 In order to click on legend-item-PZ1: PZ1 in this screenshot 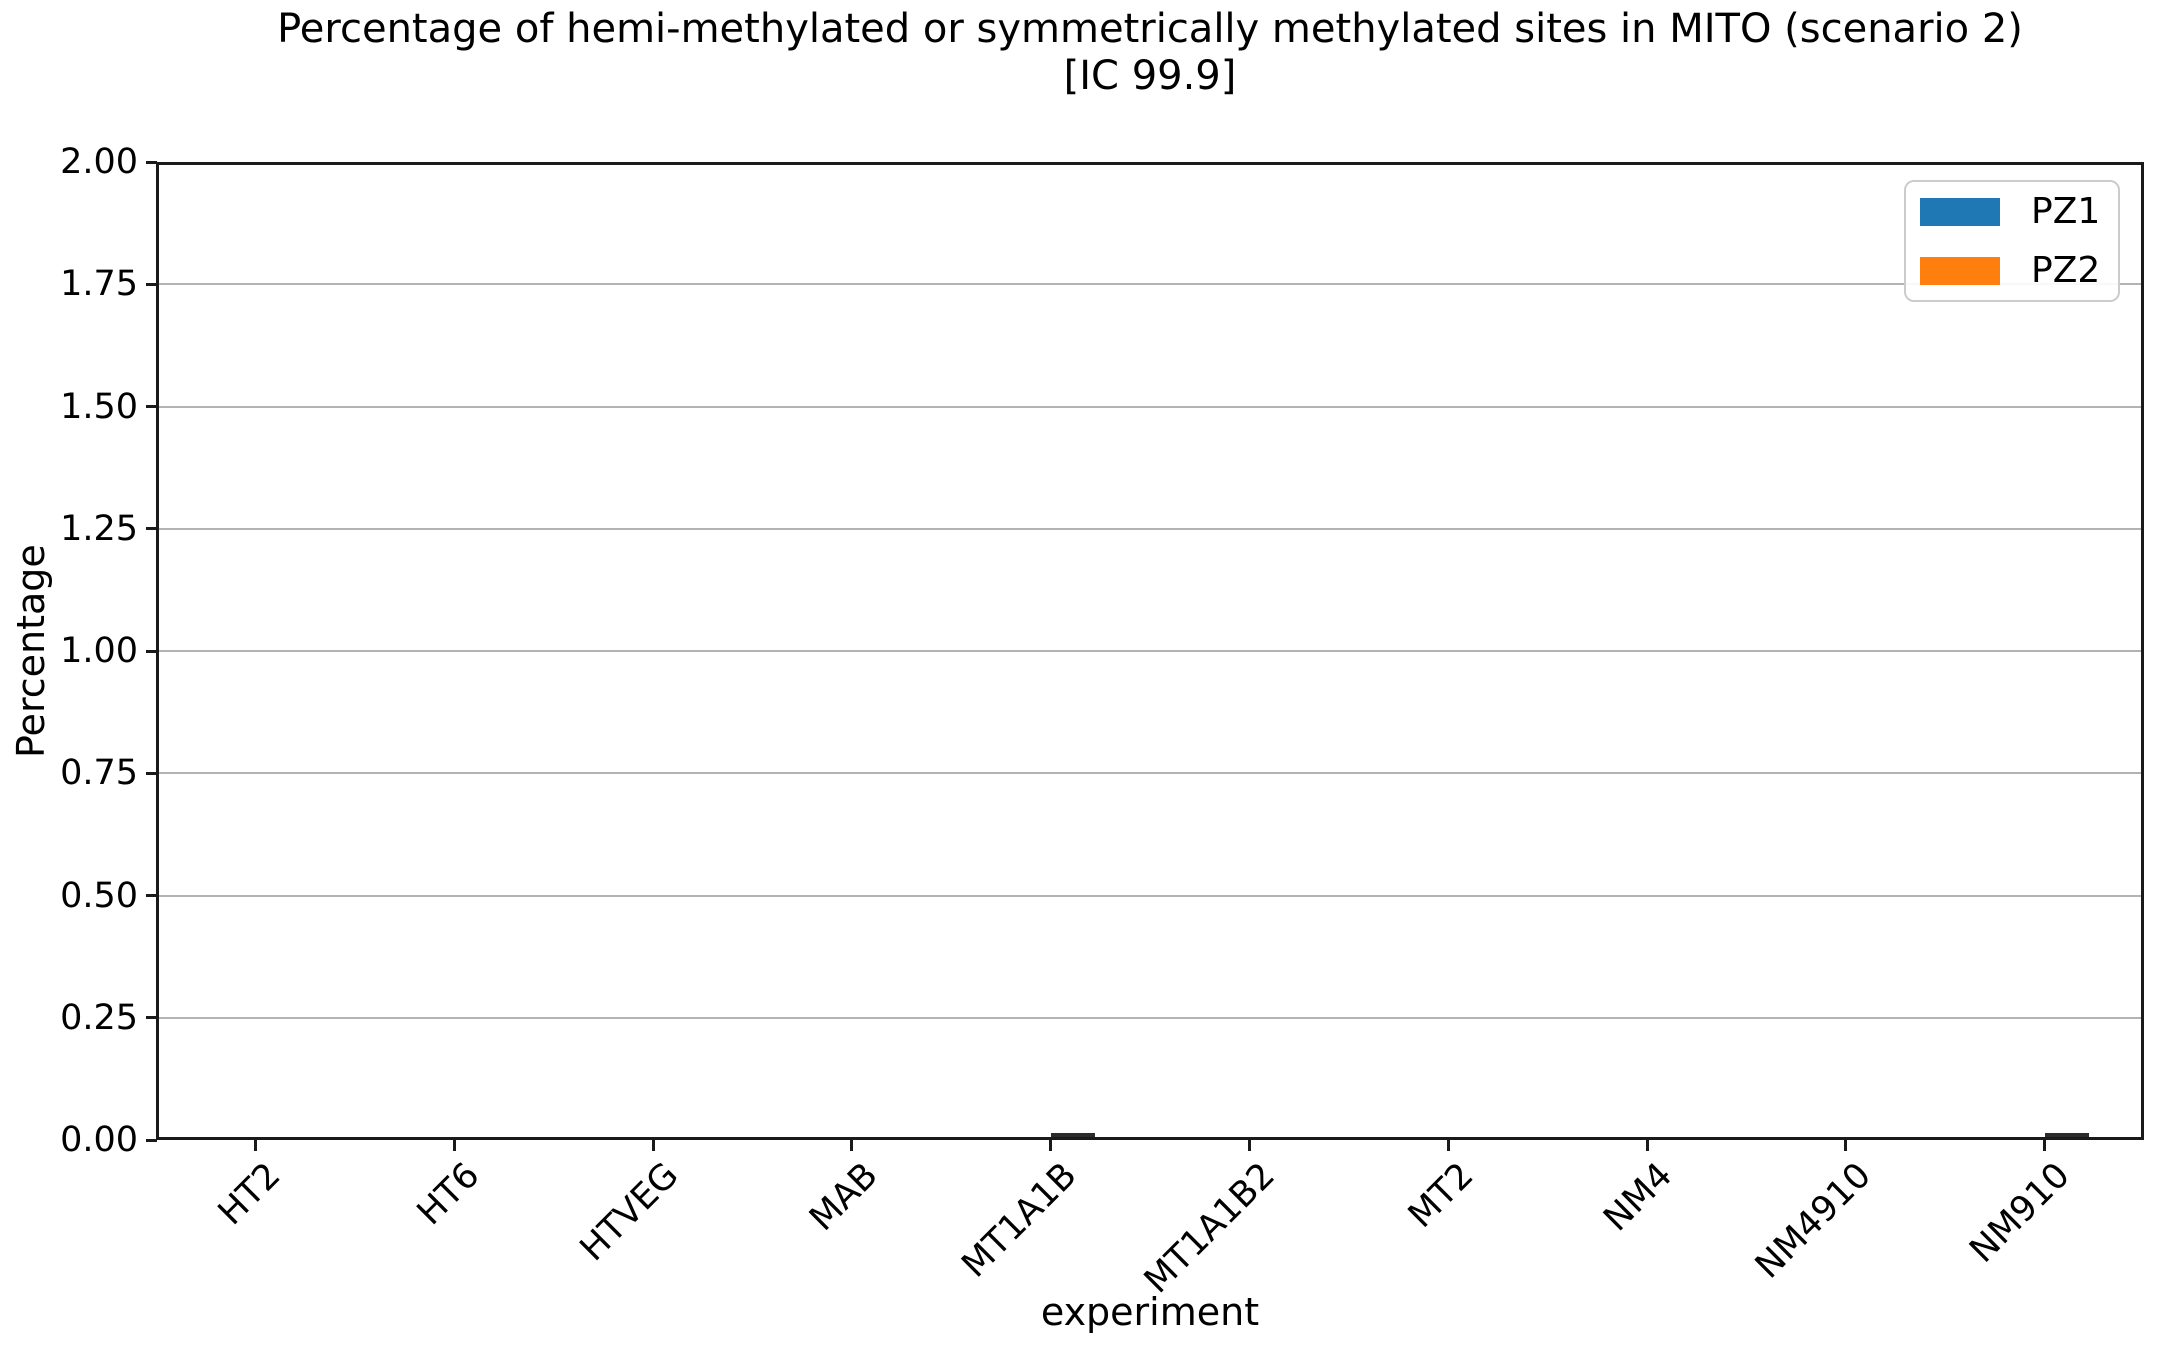, I will do `click(2012, 211)`.